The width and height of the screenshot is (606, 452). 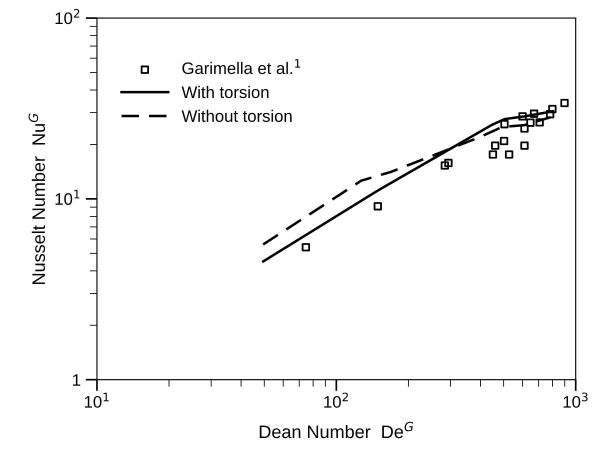 What do you see at coordinates (37, 199) in the screenshot?
I see `y-axis-title: Nusselt Number Nu$^{G}$` at bounding box center [37, 199].